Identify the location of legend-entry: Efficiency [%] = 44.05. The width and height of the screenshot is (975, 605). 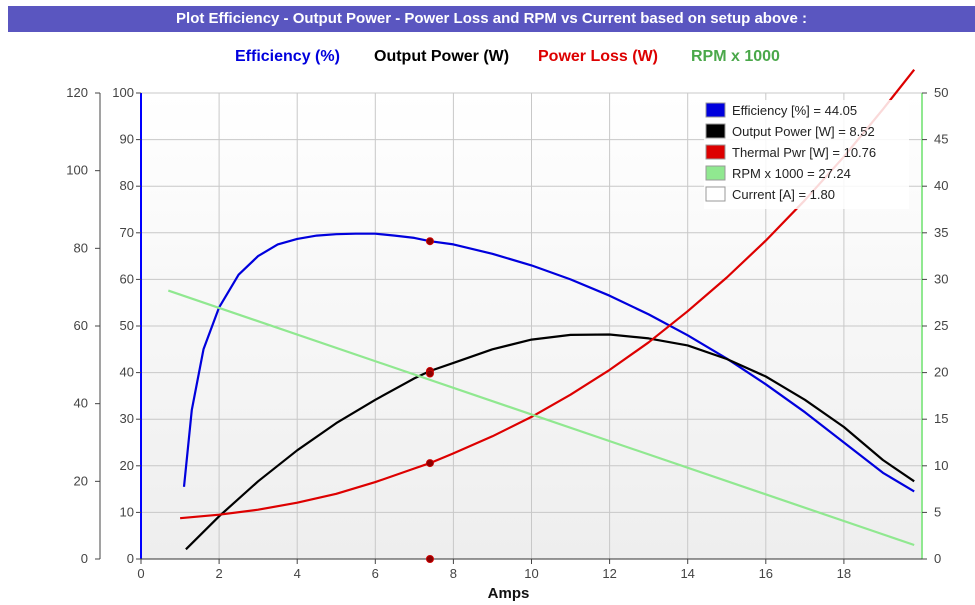
(794, 110).